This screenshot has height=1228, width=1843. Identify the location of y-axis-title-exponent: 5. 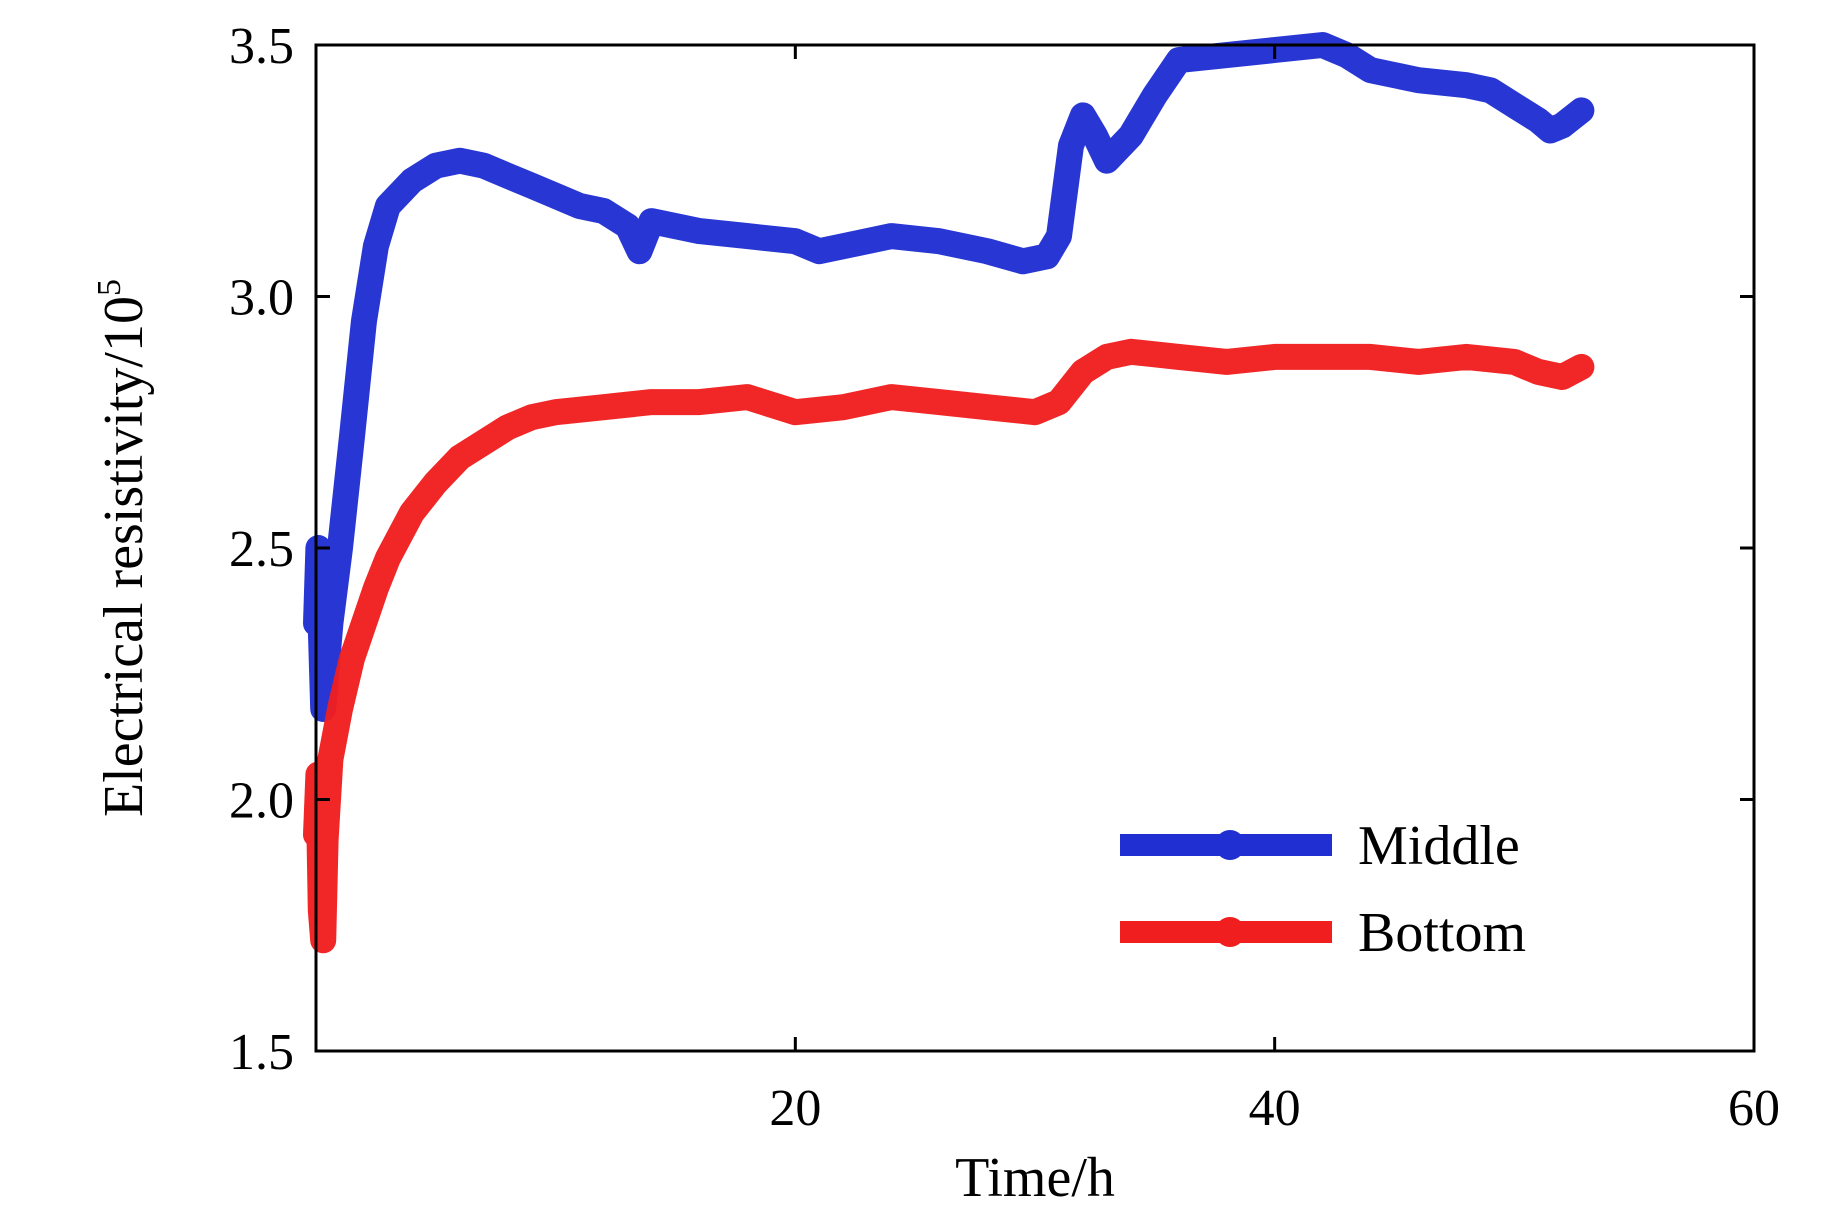
(109, 287).